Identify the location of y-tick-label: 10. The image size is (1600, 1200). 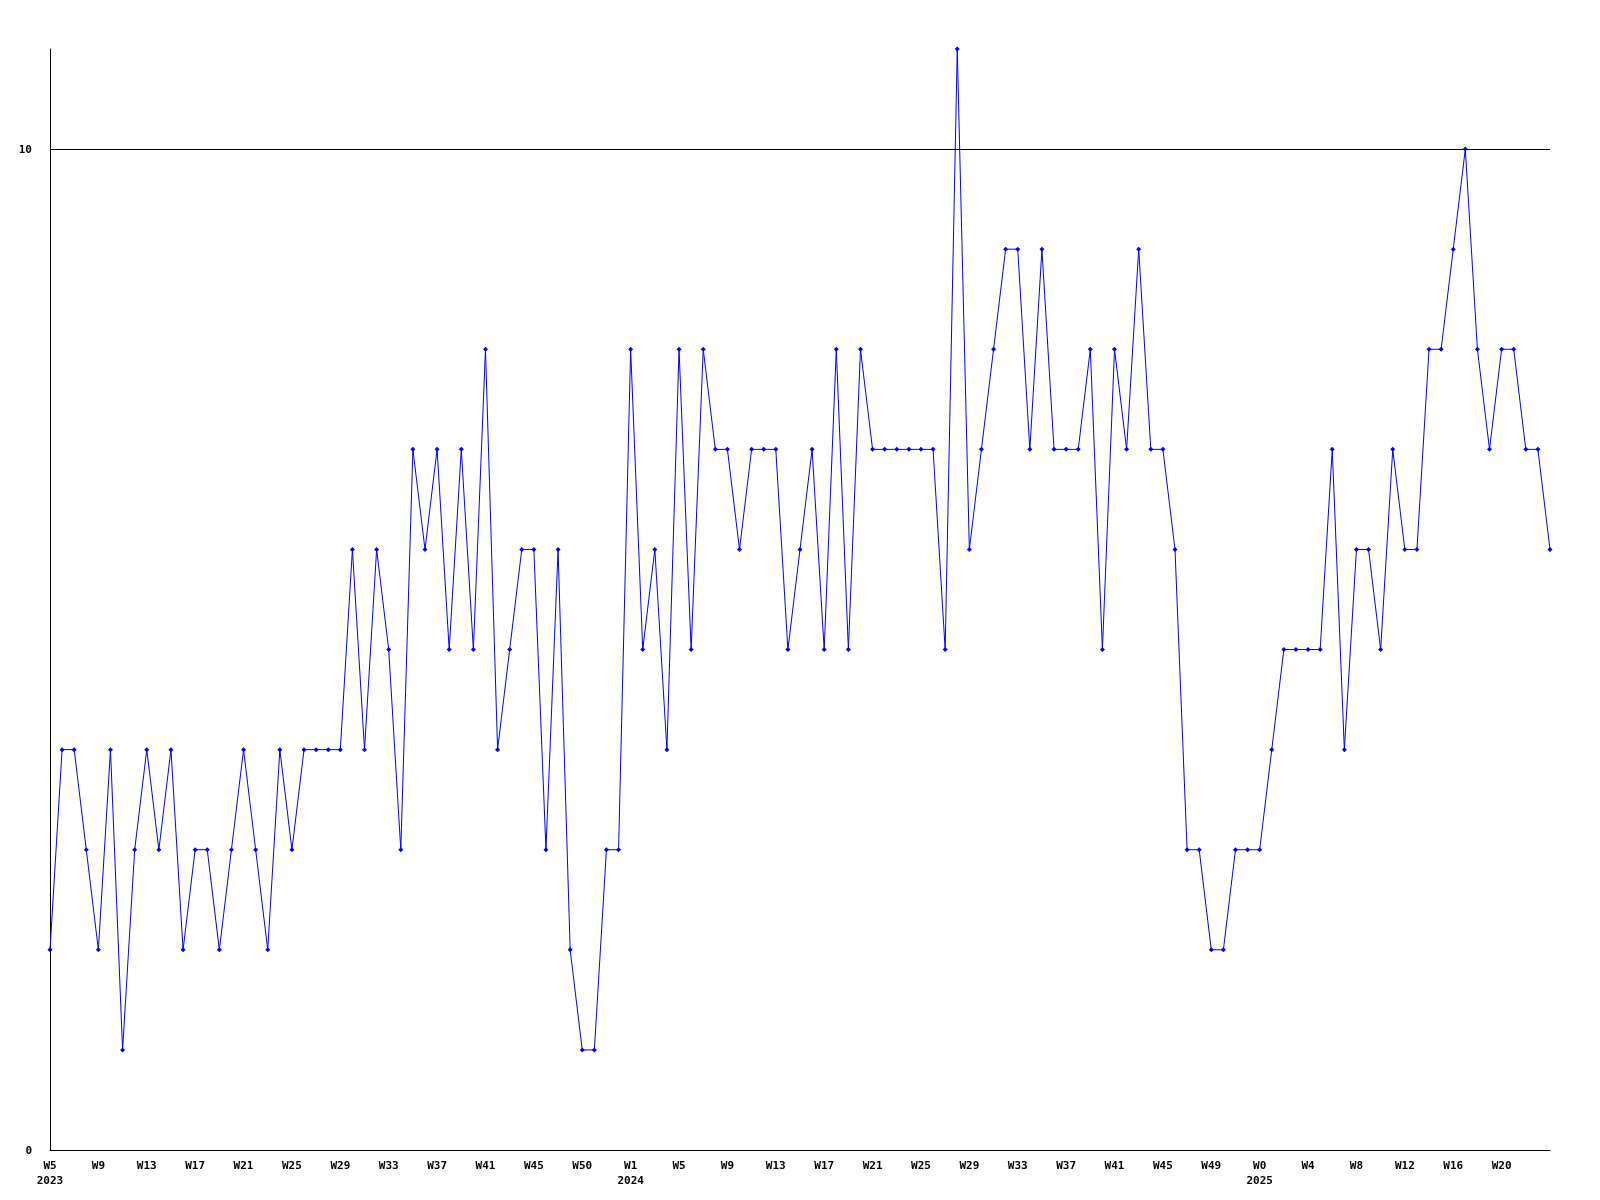
(25, 149).